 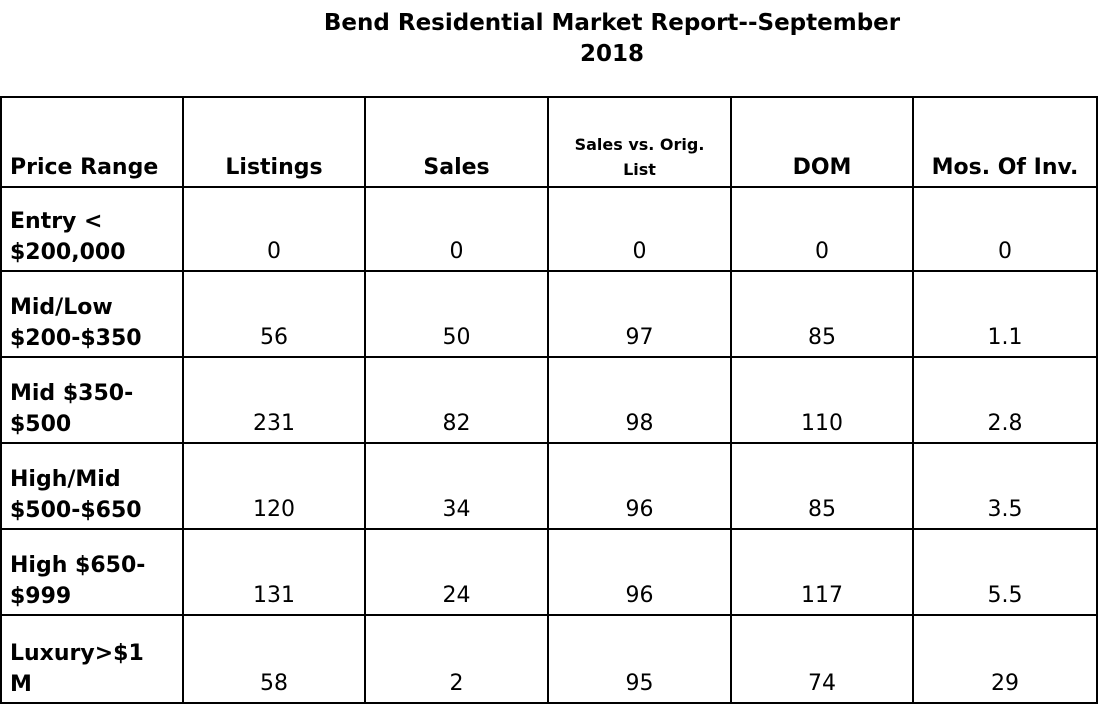 I want to click on table-row: Luxury>$1 M 58 2 95 74 29, so click(x=549, y=659).